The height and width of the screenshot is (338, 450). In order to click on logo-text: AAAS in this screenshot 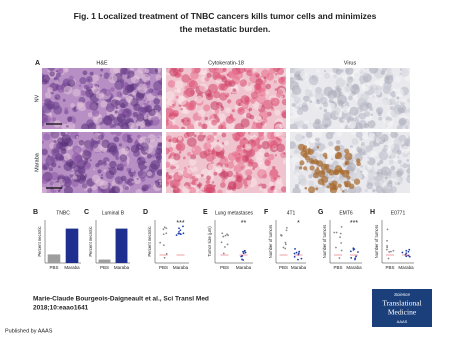, I will do `click(402, 321)`.